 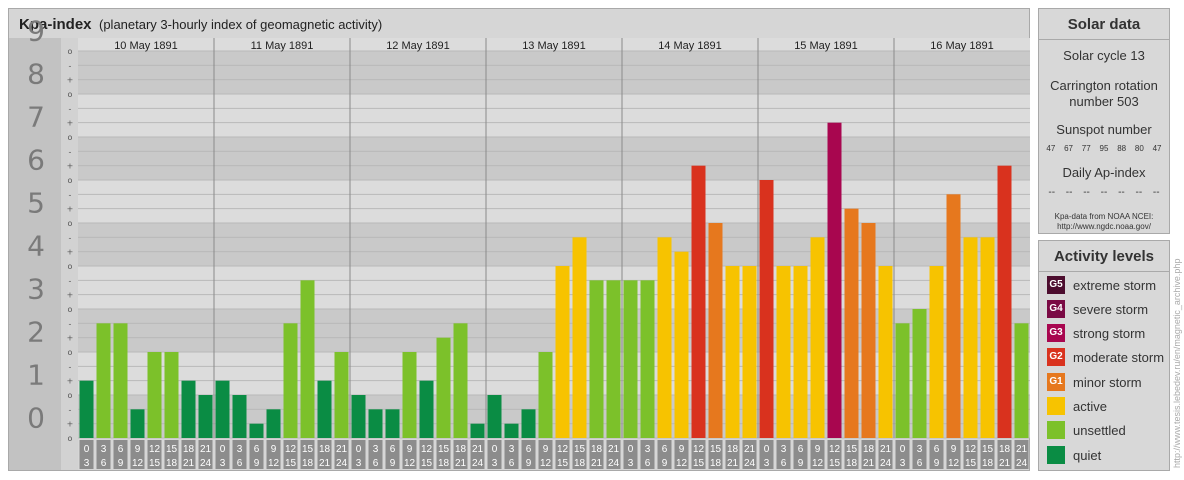 I want to click on sunspot-value: 47, so click(x=1157, y=148).